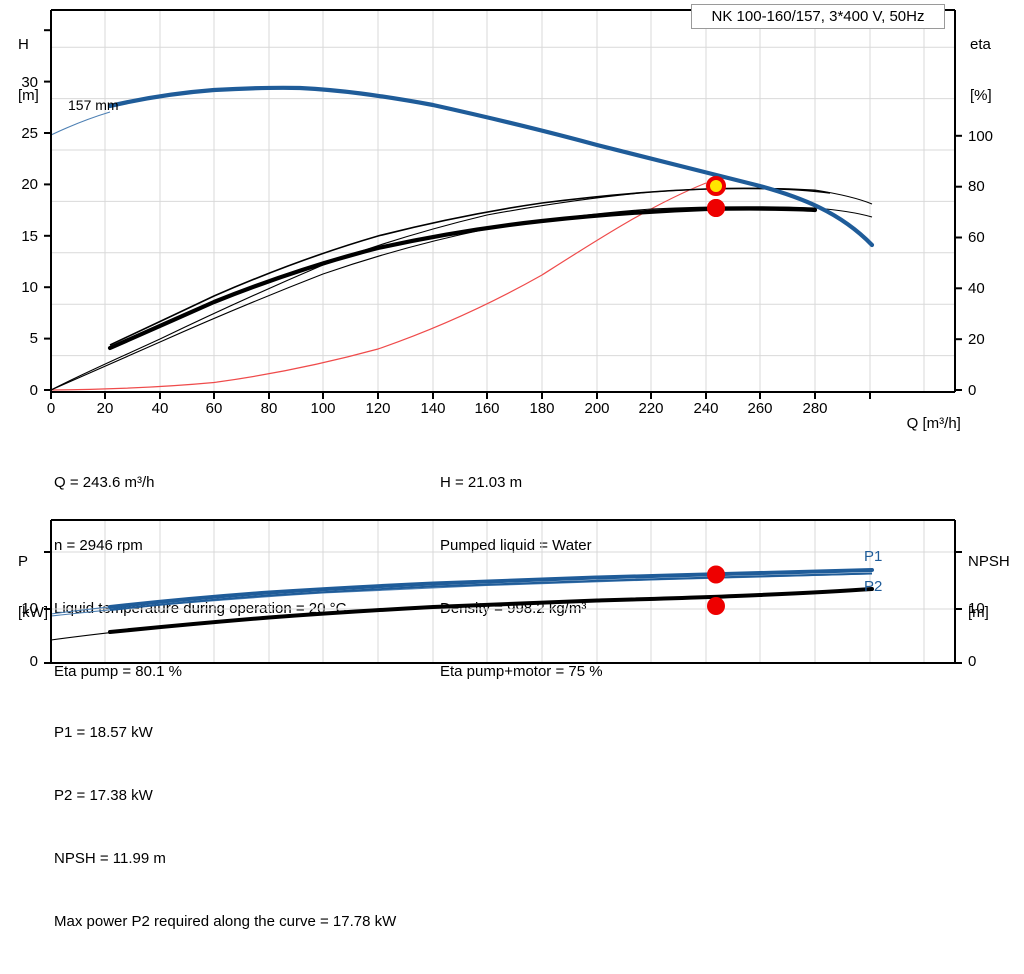 The width and height of the screenshot is (1024, 974). I want to click on operating-data-etap: Eta pump = 80.1 %, so click(118, 671).